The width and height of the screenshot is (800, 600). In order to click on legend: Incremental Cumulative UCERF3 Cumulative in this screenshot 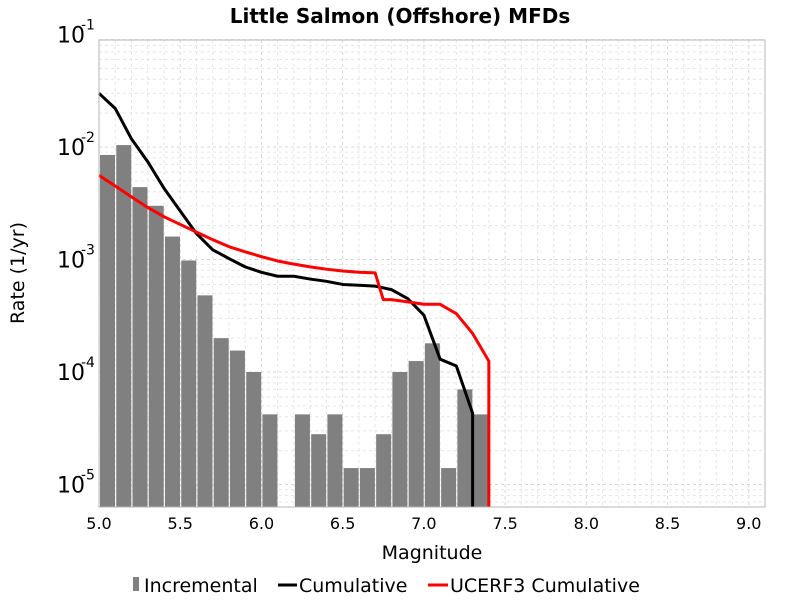, I will do `click(386, 586)`.